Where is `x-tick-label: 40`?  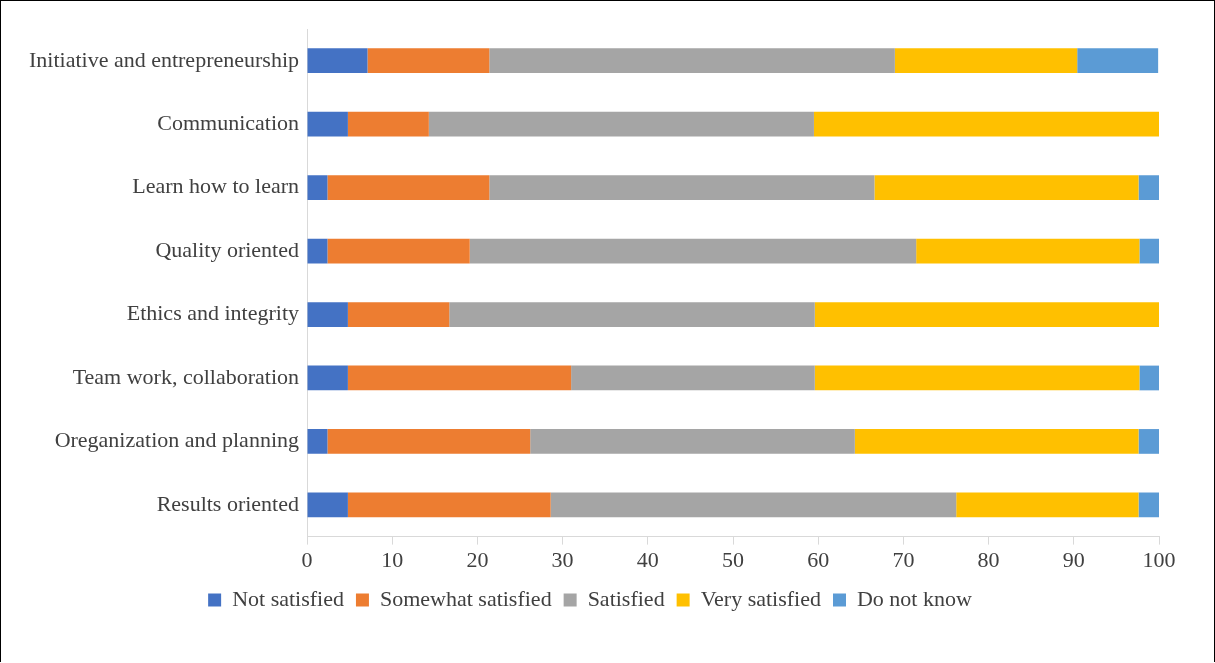 x-tick-label: 40 is located at coordinates (647, 559).